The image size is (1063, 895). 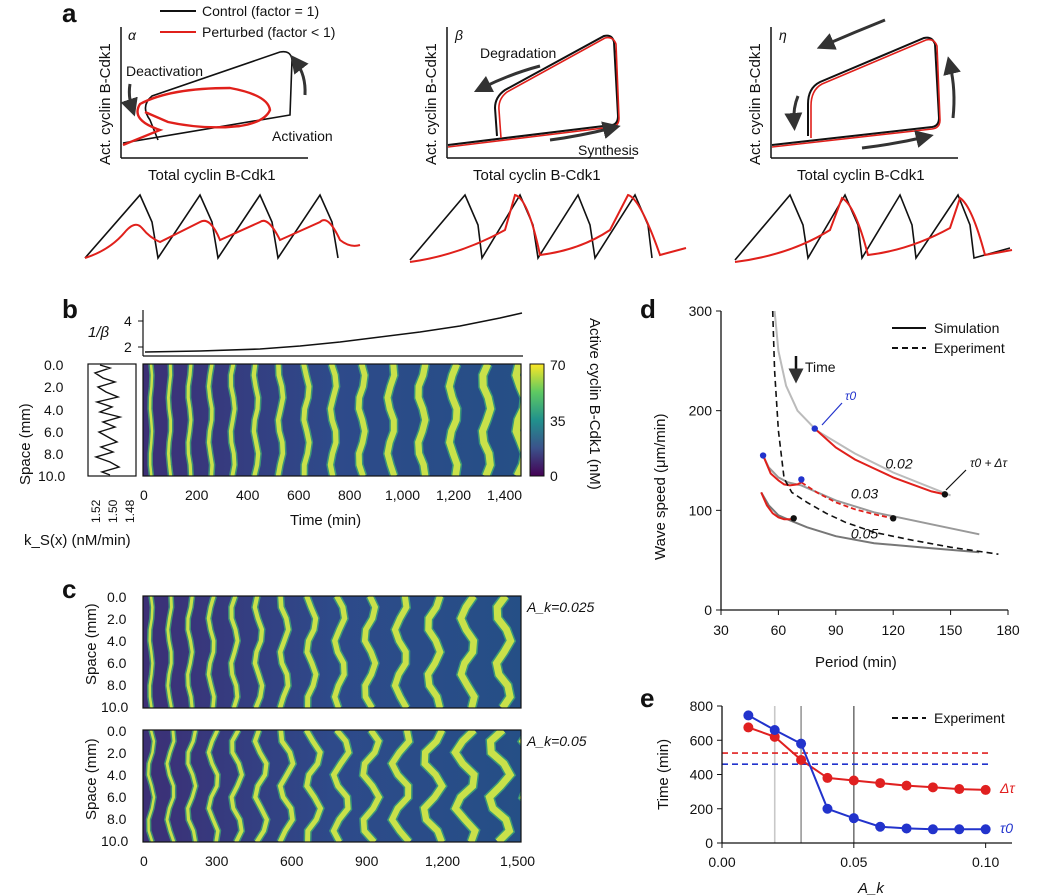 I want to click on e-ytick-label: 600, so click(x=702, y=740).